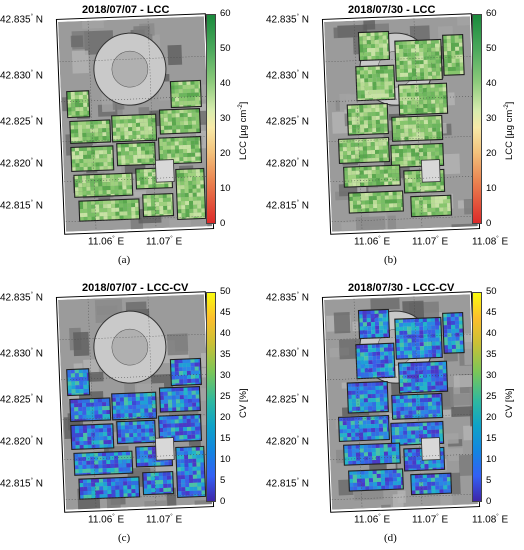 Image resolution: width=524 pixels, height=550 pixels. I want to click on colorbar-label-exponent: -2, so click(507, 107).